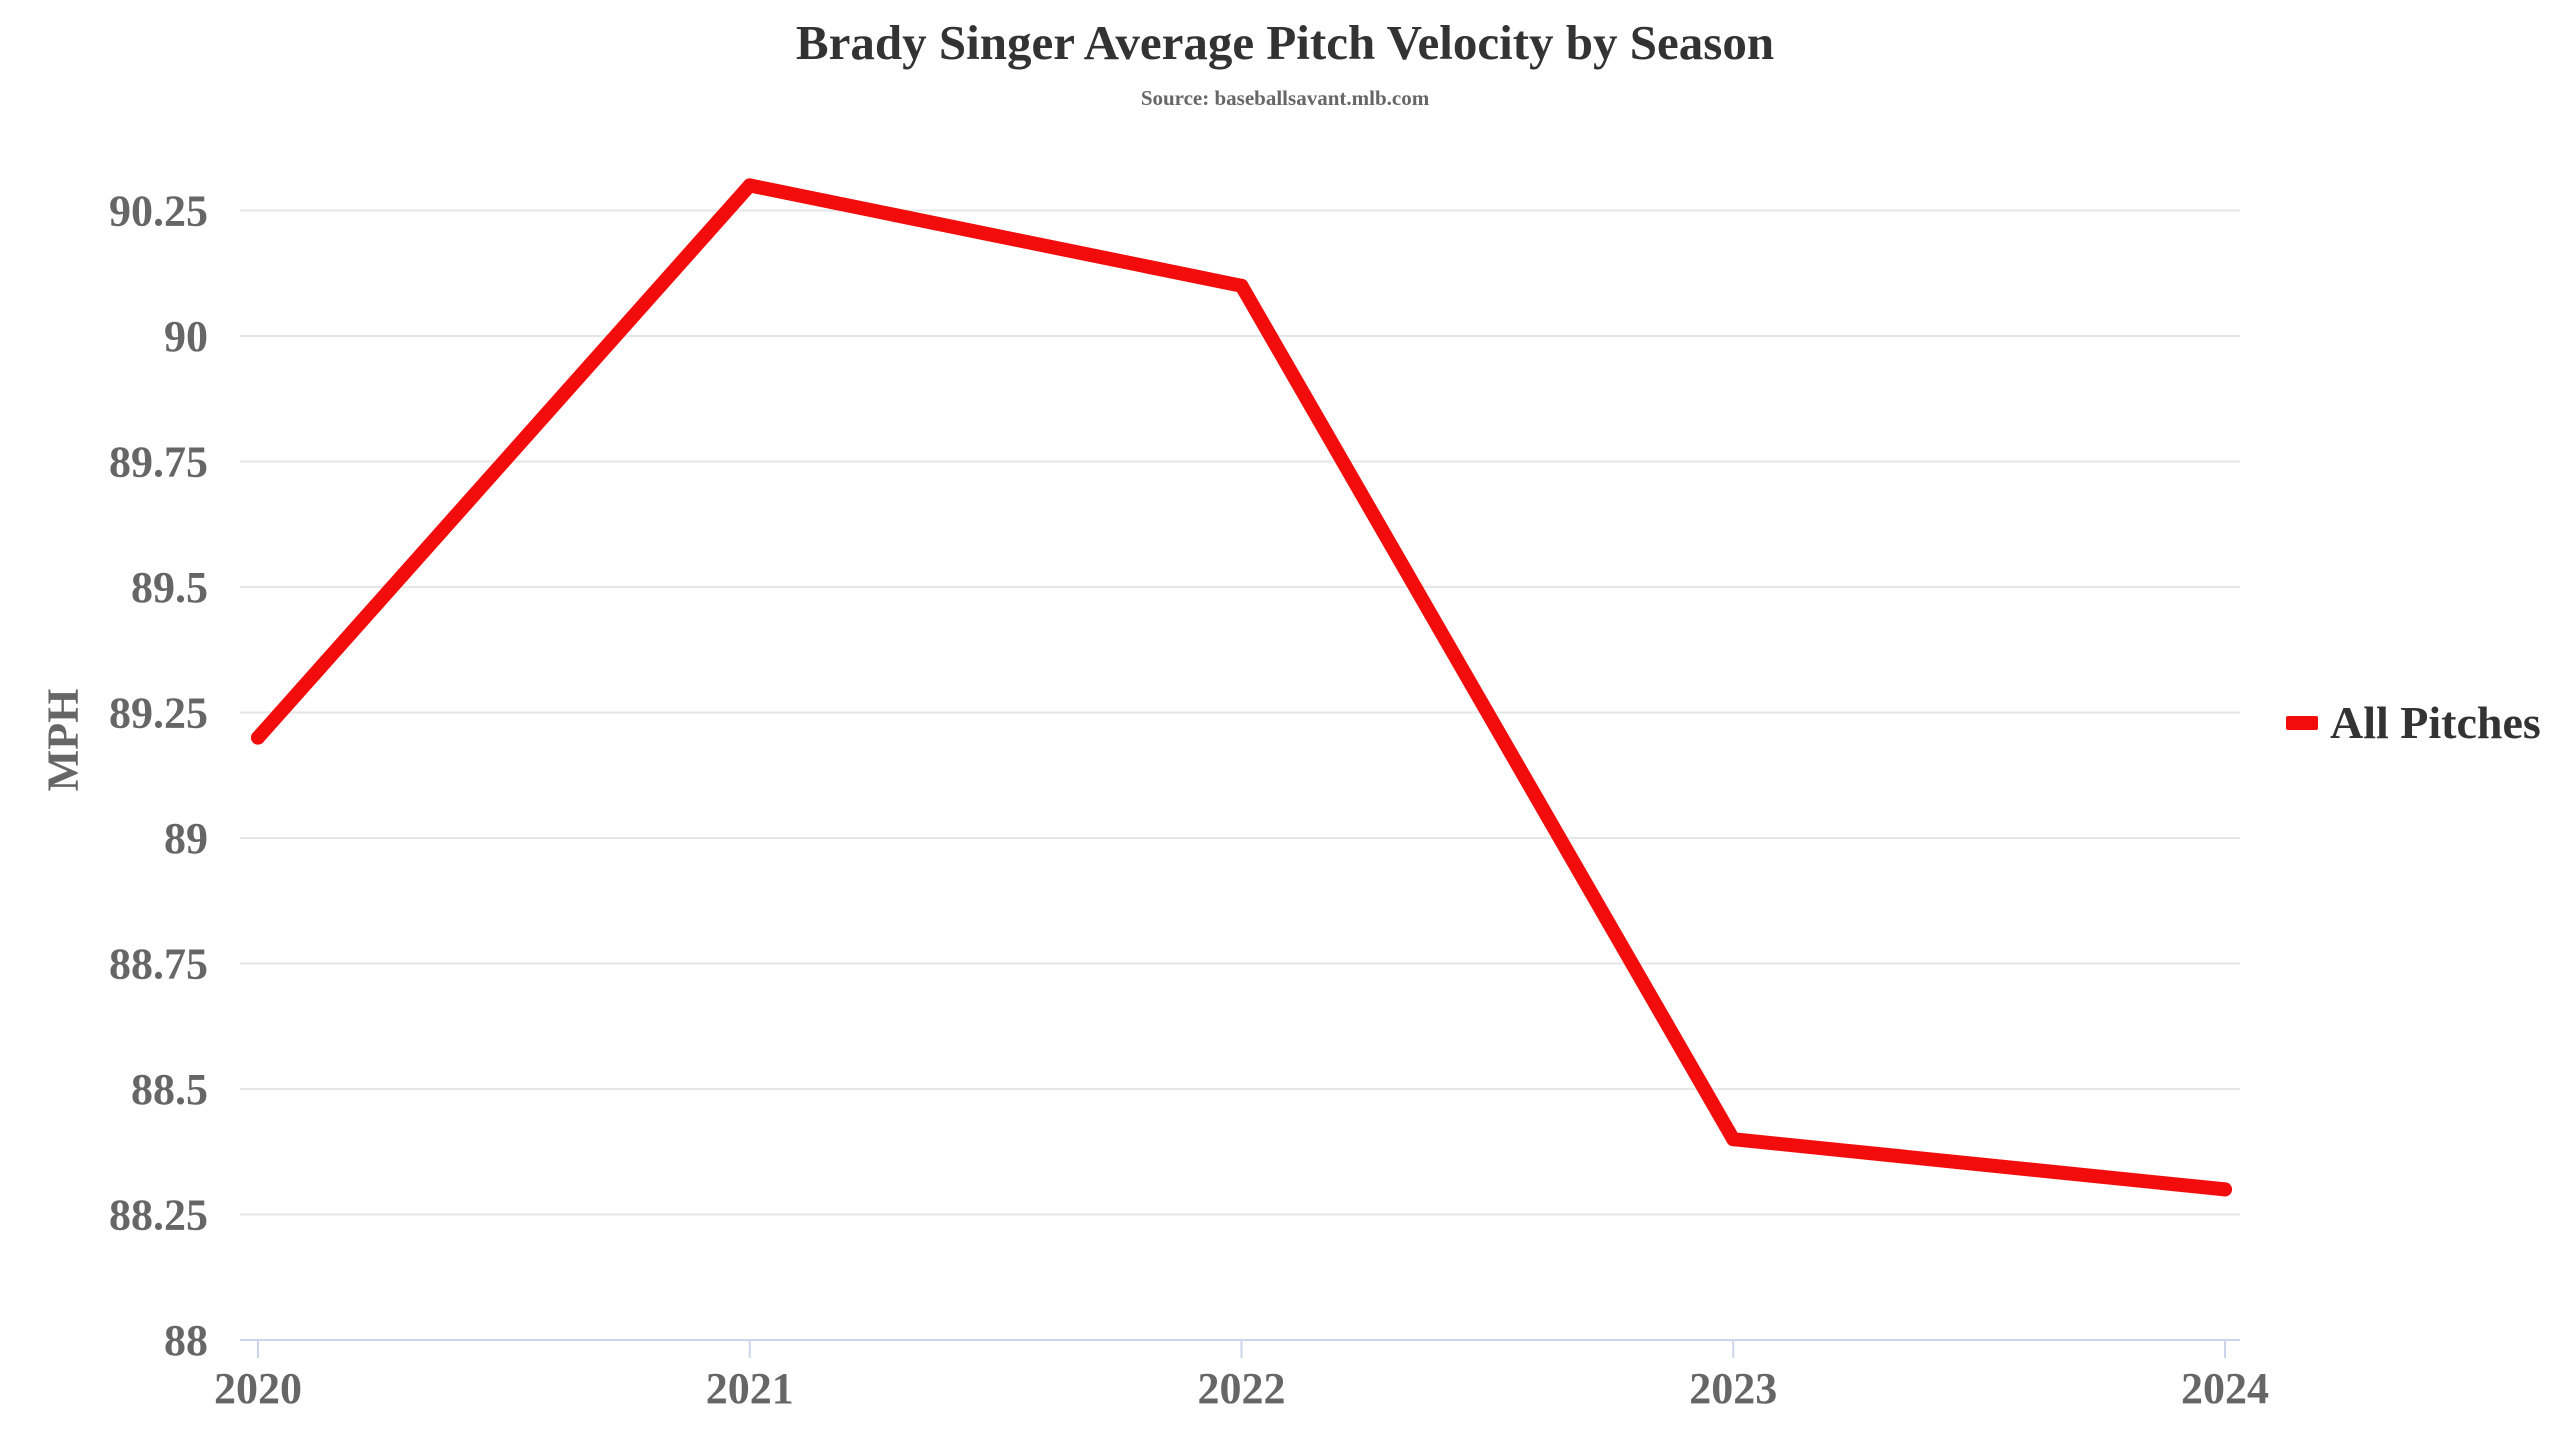 Image resolution: width=2560 pixels, height=1440 pixels. What do you see at coordinates (1285, 98) in the screenshot?
I see `chart-subtitle: Source: baseballsavant.mlb.com` at bounding box center [1285, 98].